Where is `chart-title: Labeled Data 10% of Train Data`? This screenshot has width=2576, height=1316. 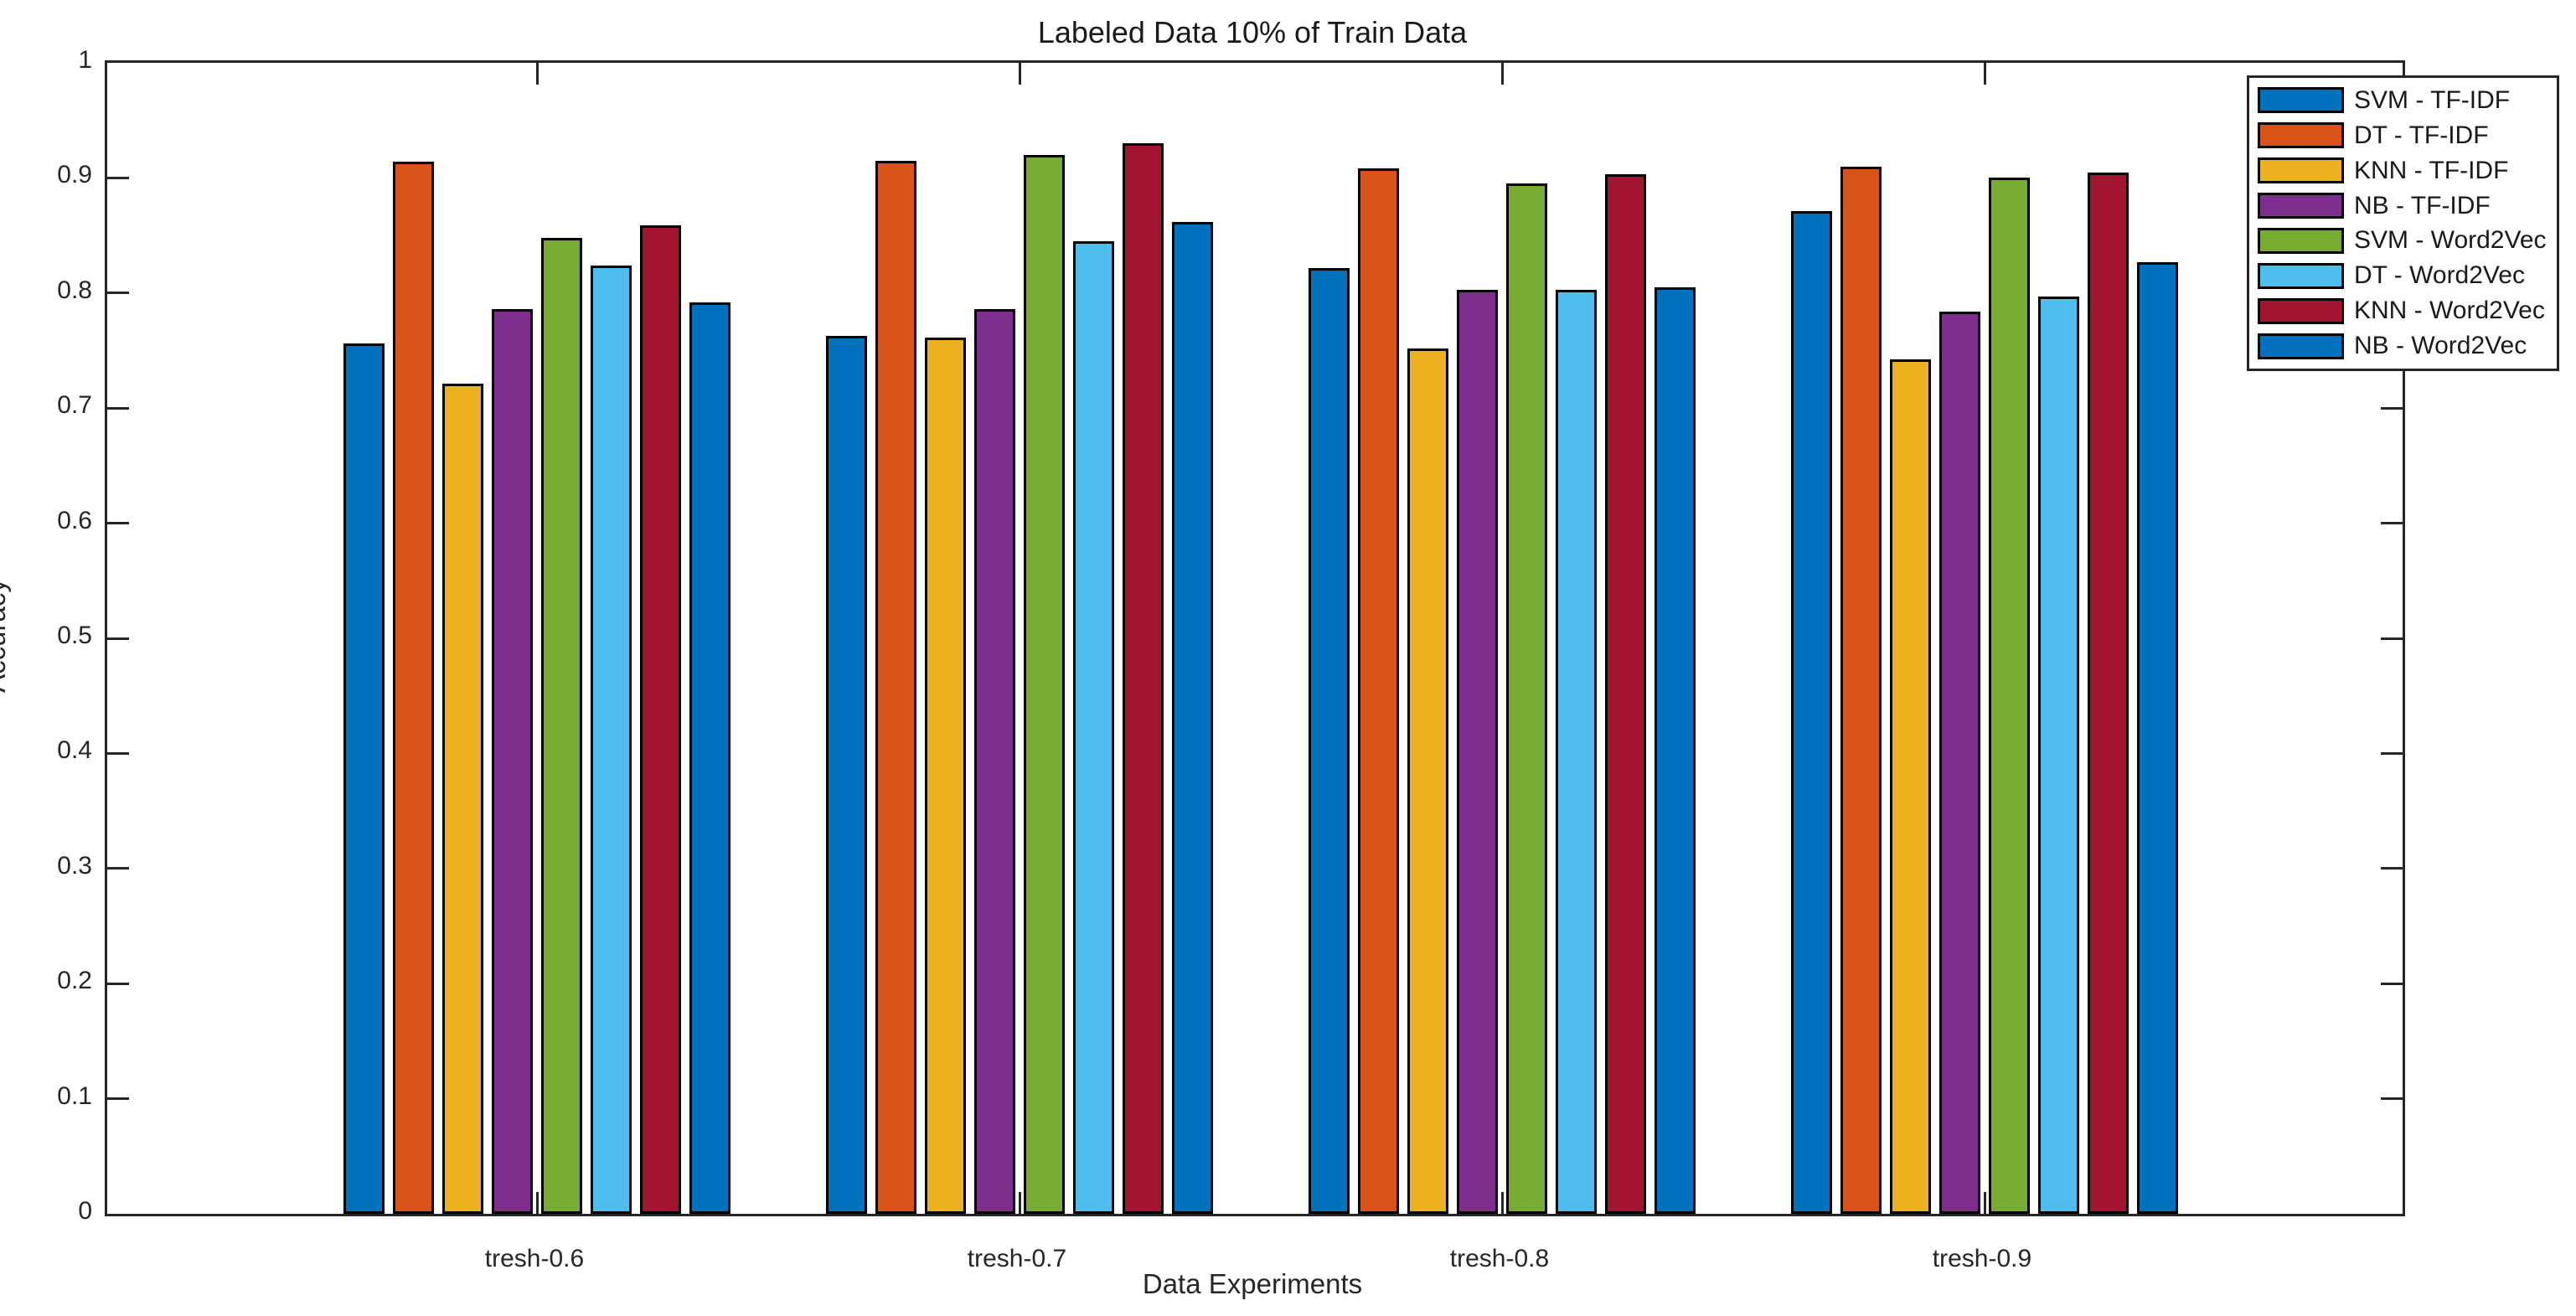 chart-title: Labeled Data 10% of Train Data is located at coordinates (1252, 32).